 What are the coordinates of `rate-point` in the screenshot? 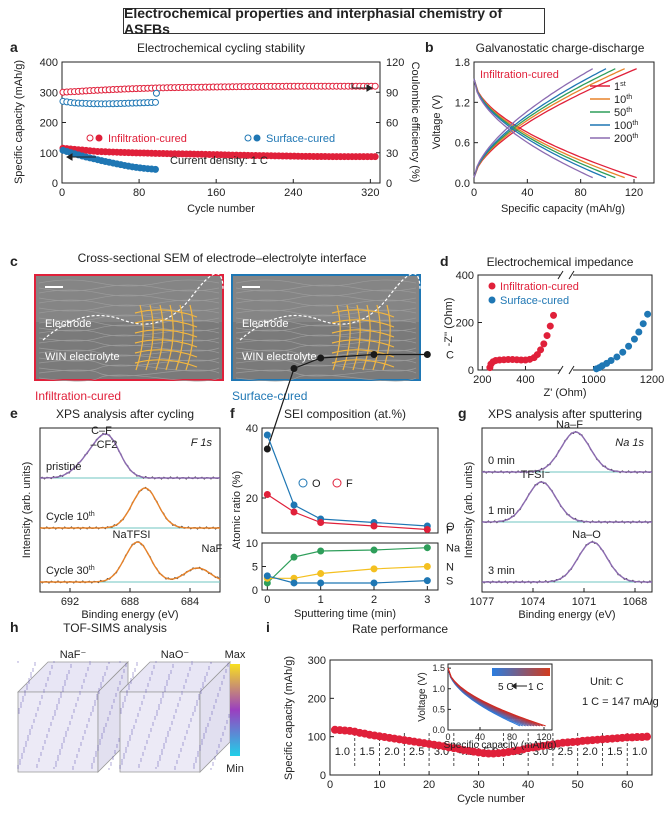 It's located at (647, 736).